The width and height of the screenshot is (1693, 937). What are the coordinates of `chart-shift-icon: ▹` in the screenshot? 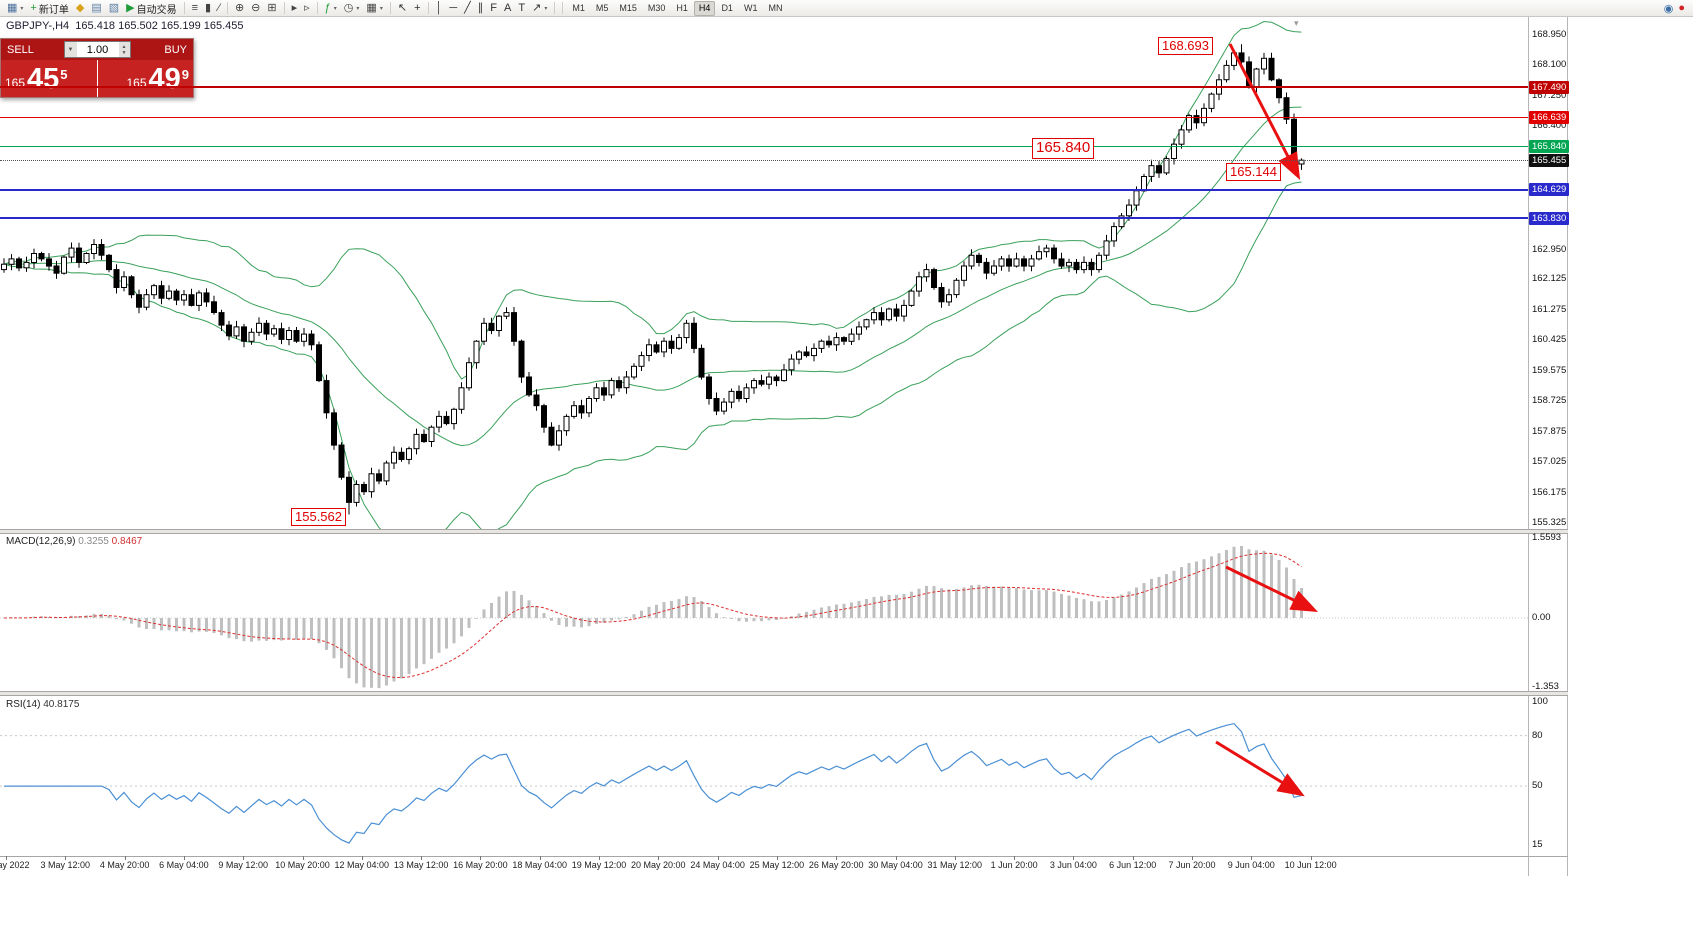 It's located at (307, 7).